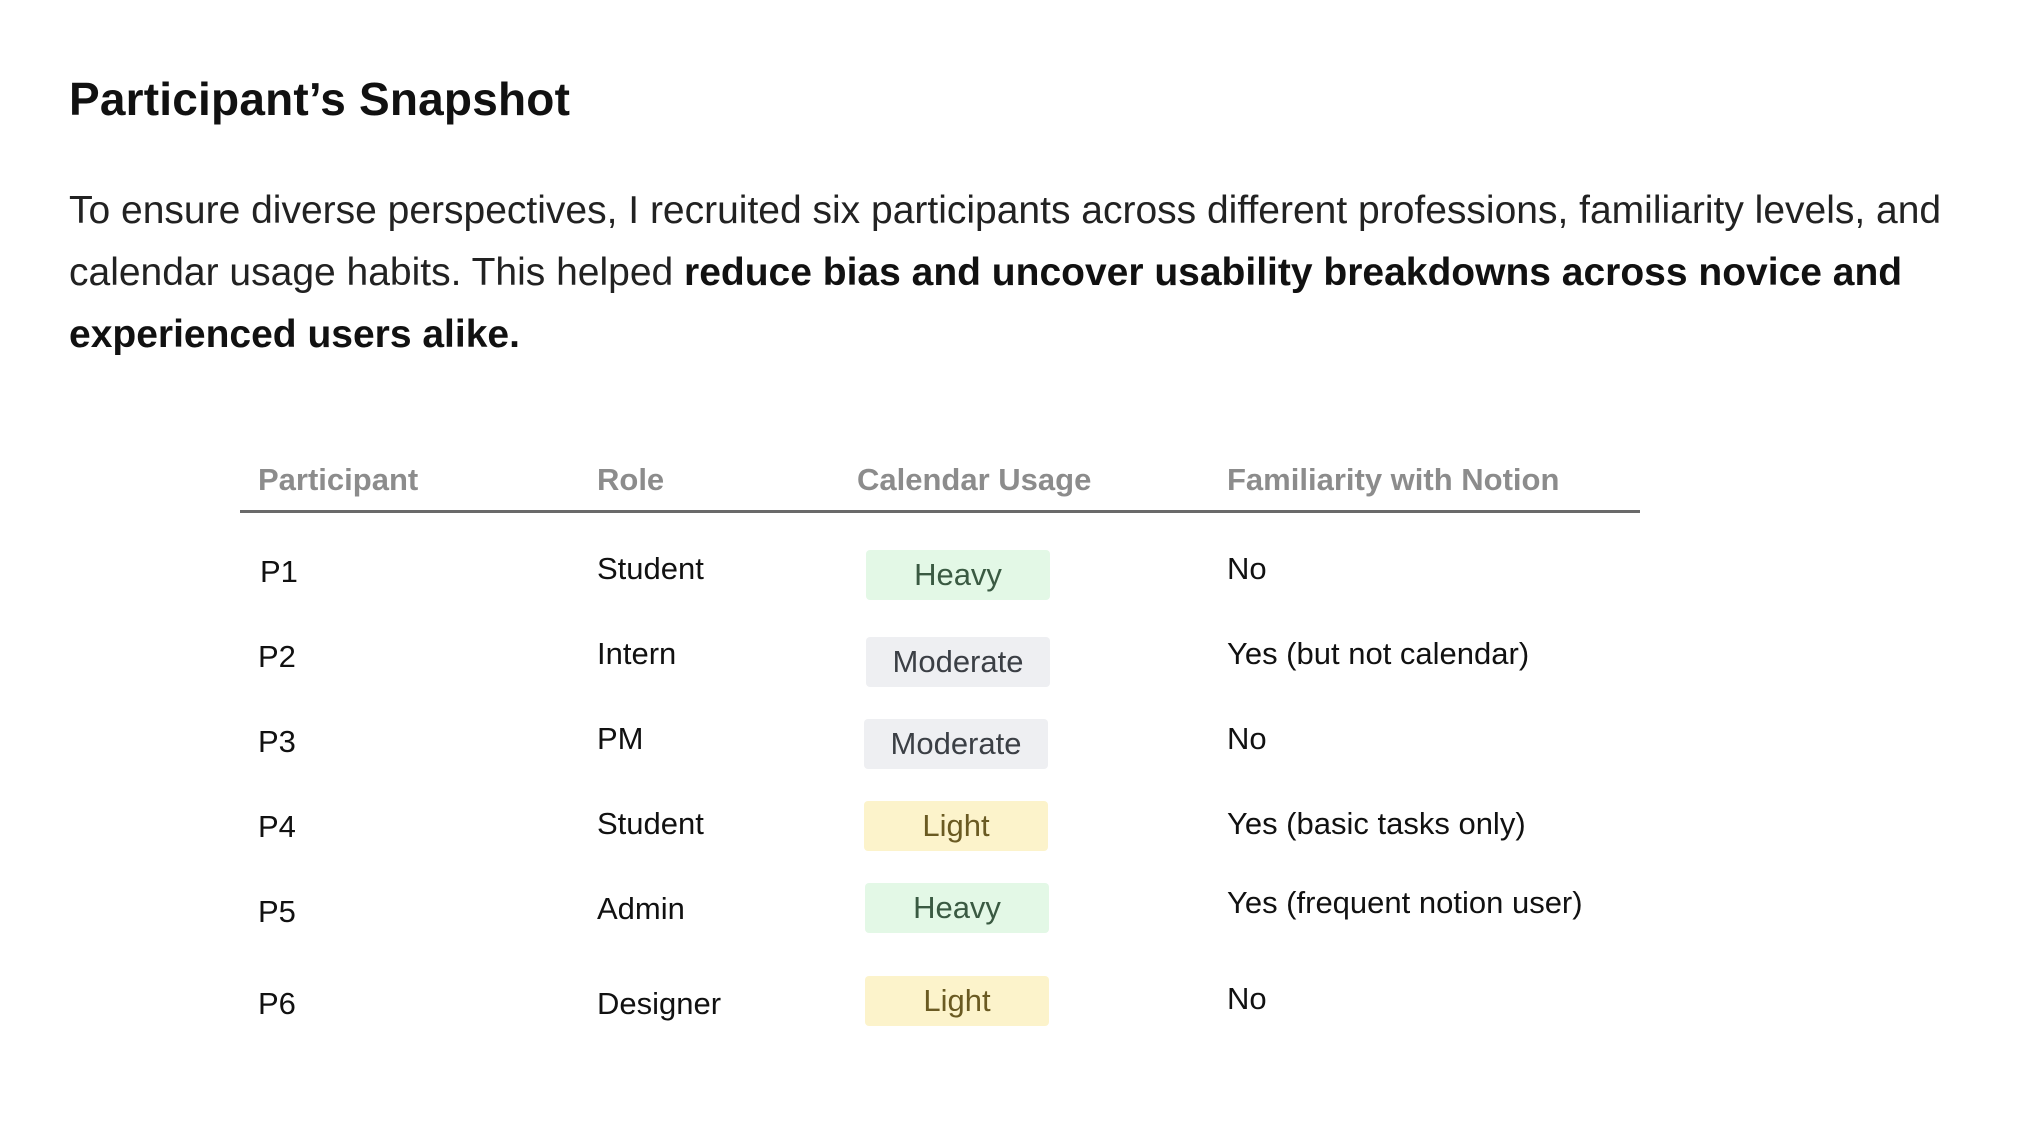  What do you see at coordinates (940, 511) in the screenshot?
I see `header-divider` at bounding box center [940, 511].